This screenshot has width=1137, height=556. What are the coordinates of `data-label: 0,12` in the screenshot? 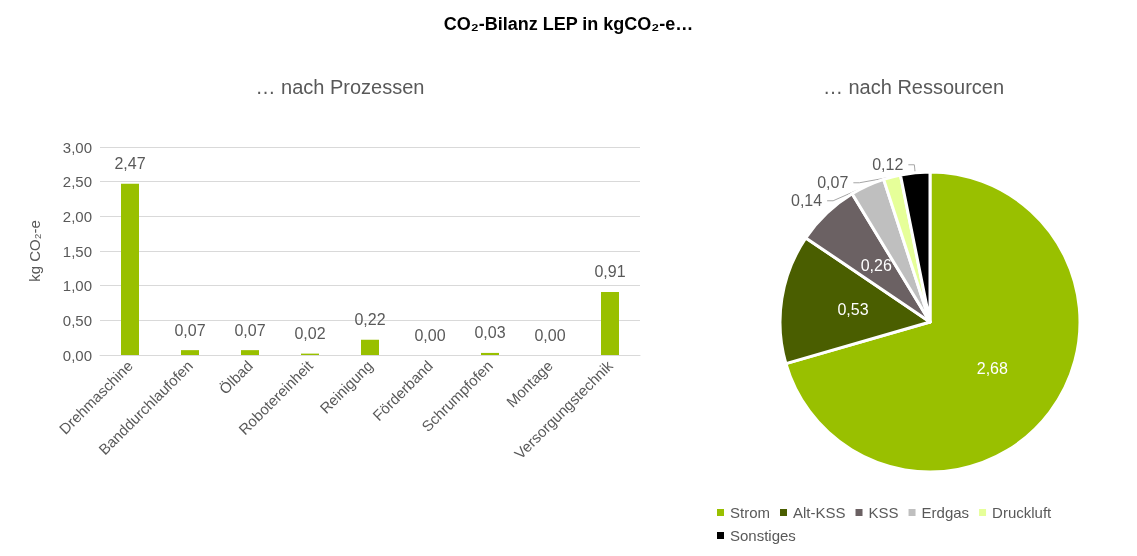 It's located at (888, 165).